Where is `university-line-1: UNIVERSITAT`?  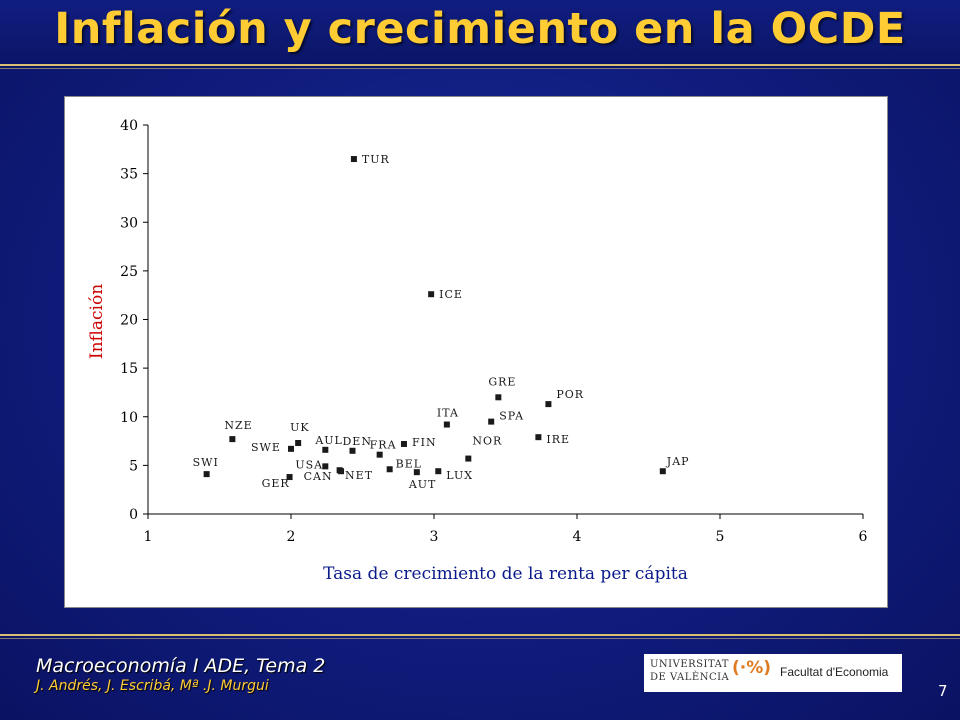 university-line-1: UNIVERSITAT is located at coordinates (689, 664).